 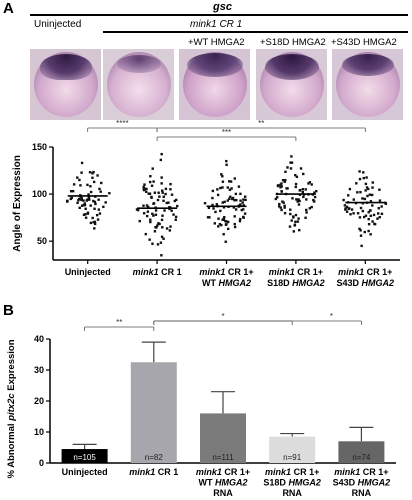 What do you see at coordinates (222, 316) in the screenshot?
I see `bar-sig-label: *` at bounding box center [222, 316].